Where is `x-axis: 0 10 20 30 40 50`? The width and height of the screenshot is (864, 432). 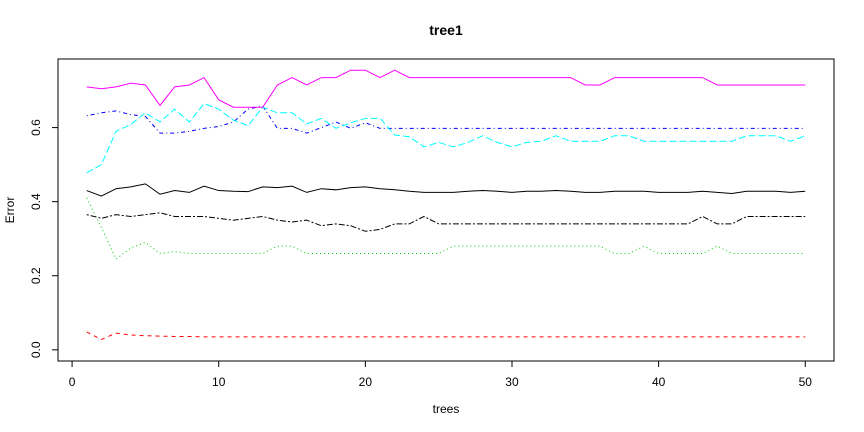
x-axis: 0 10 20 30 40 50 is located at coordinates (441, 374).